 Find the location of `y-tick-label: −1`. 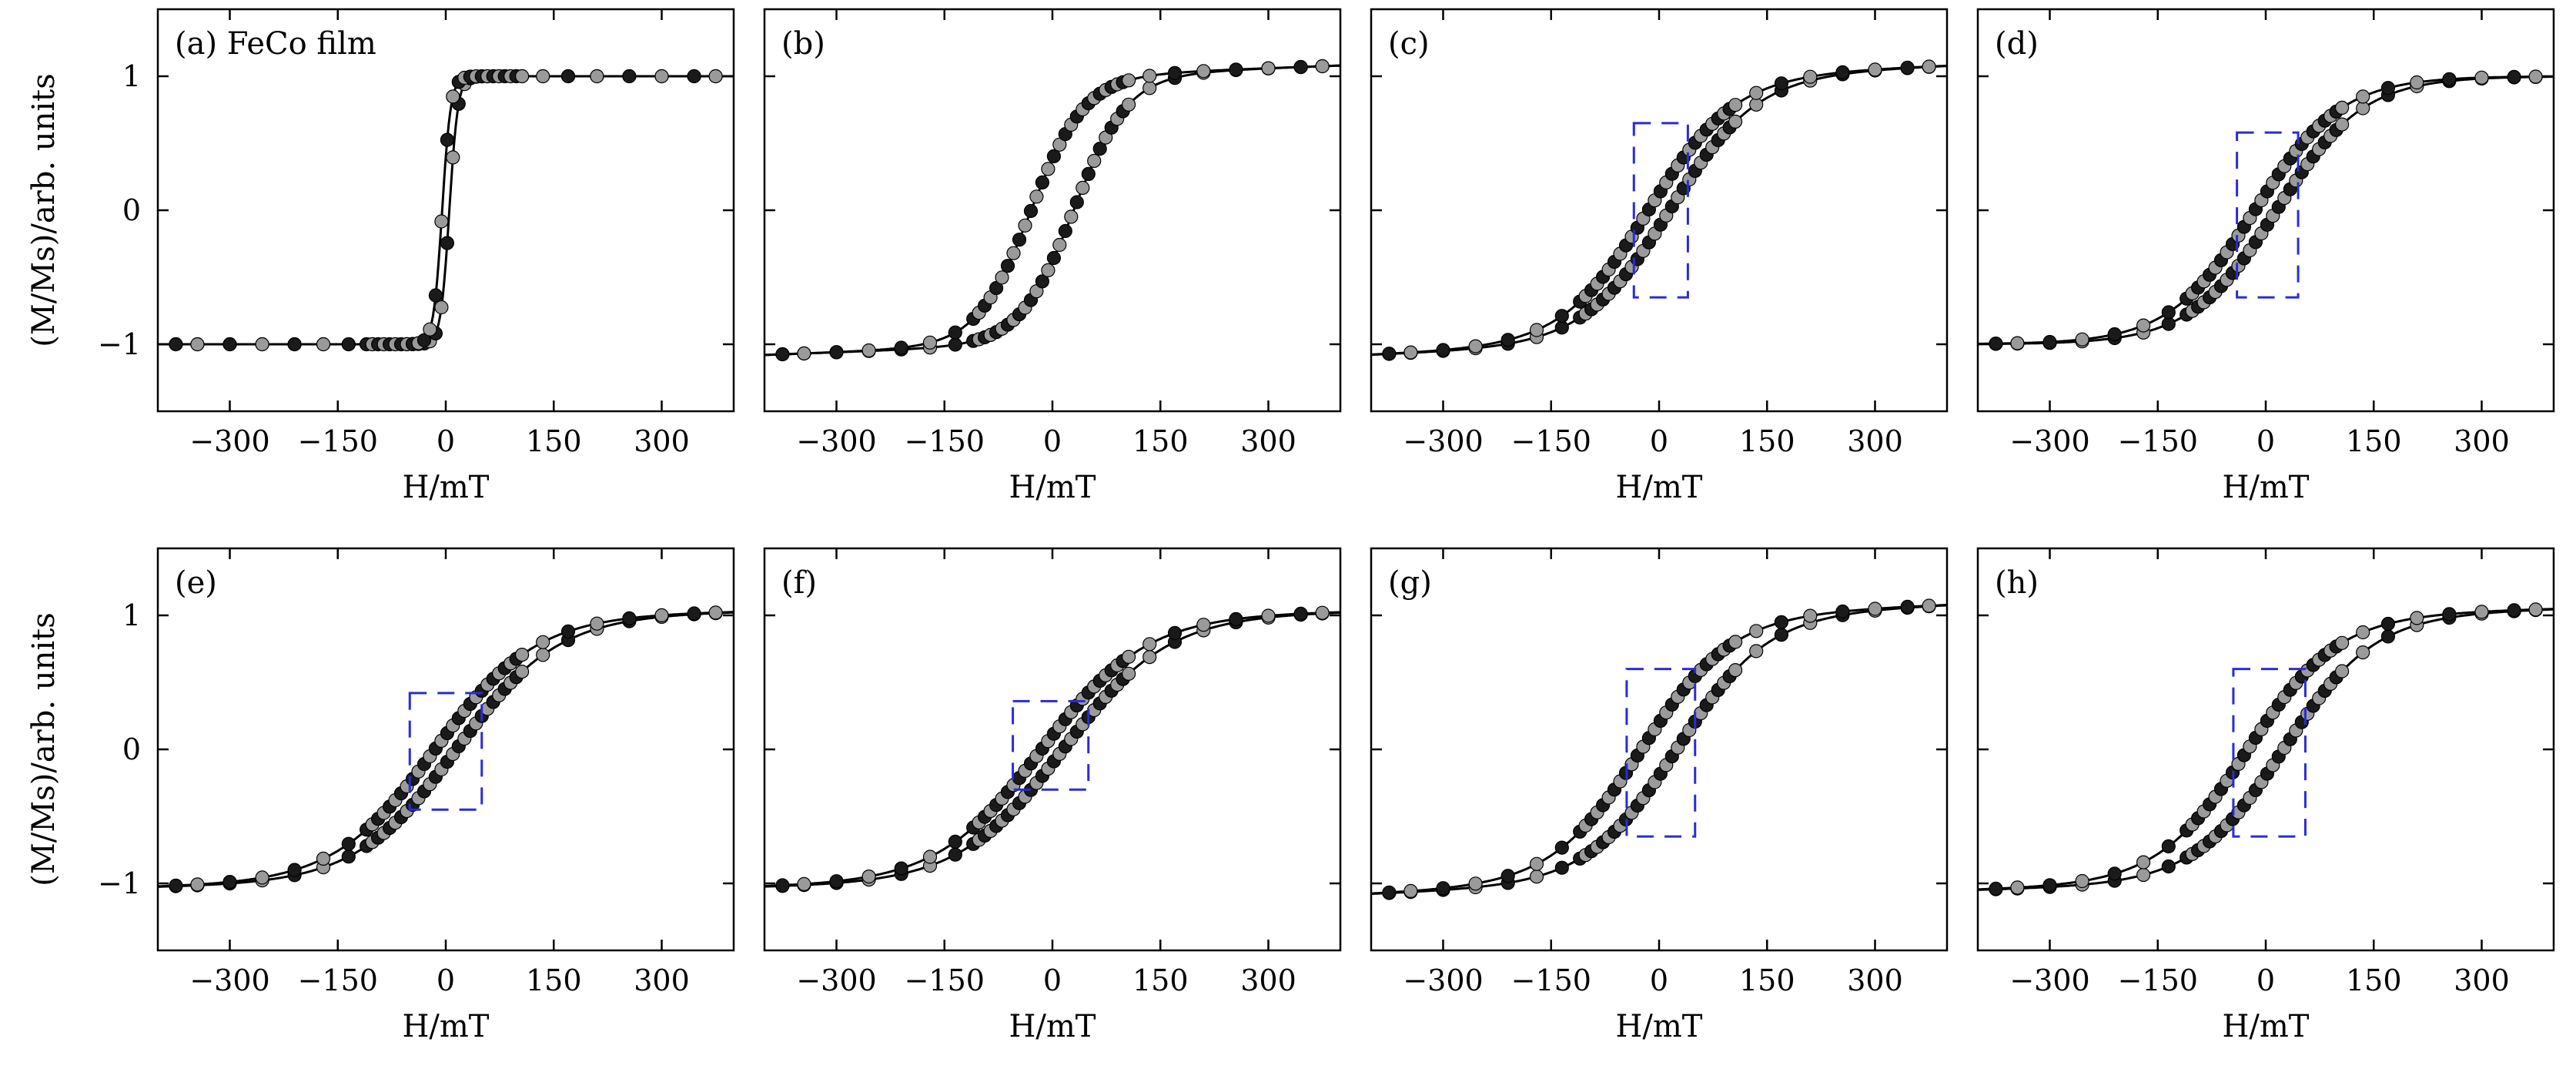

y-tick-label: −1 is located at coordinates (120, 883).